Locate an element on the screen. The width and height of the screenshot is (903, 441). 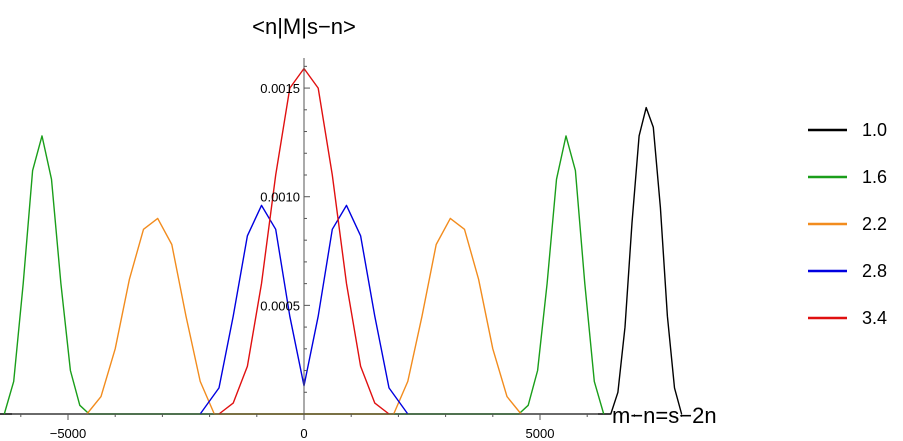
y-tick-label: 0.0005 is located at coordinates (280, 305).